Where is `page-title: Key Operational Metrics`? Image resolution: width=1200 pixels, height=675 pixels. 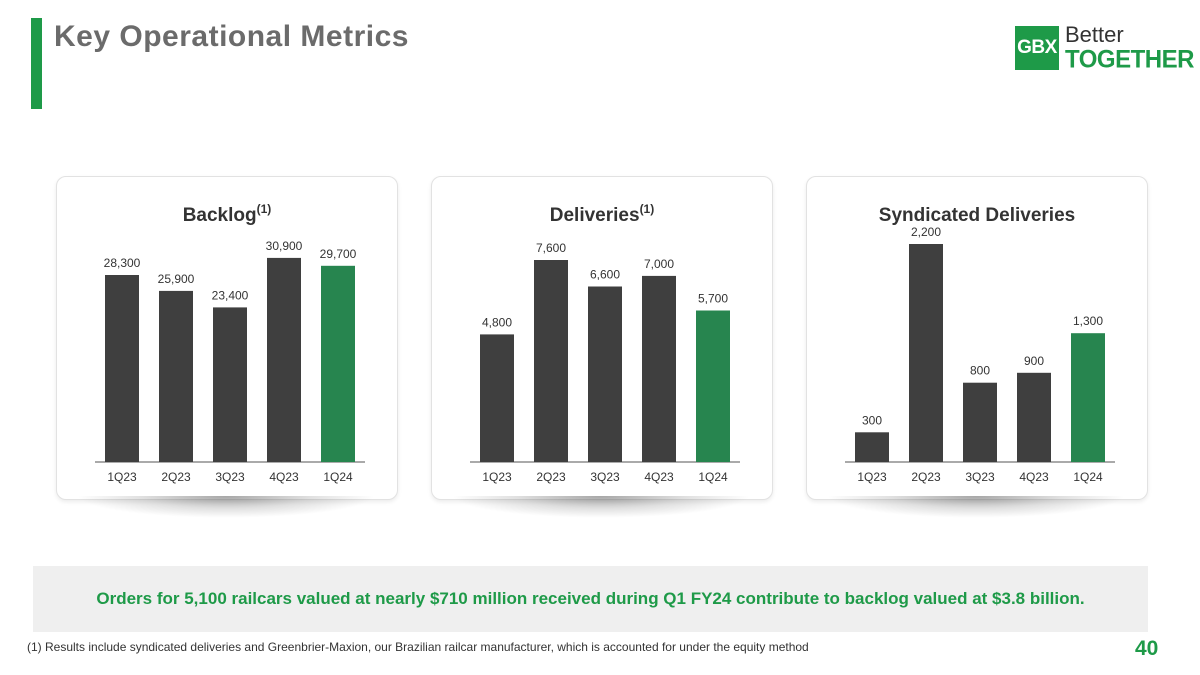
page-title: Key Operational Metrics is located at coordinates (231, 36).